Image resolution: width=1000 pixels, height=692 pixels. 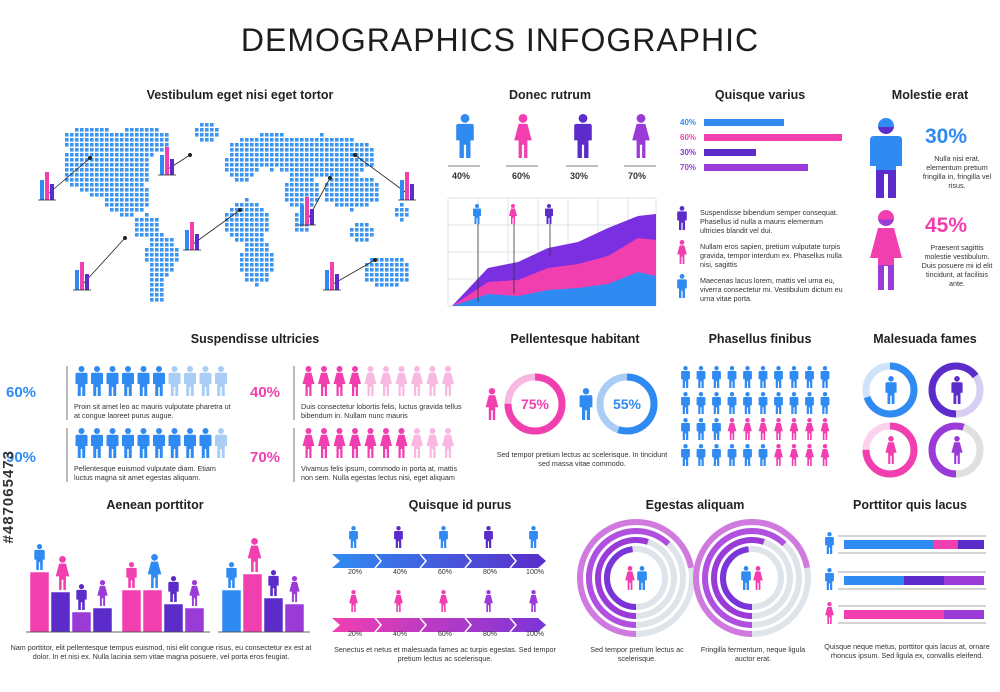 What do you see at coordinates (550, 95) in the screenshot?
I see `donec-title: Donec rutrum` at bounding box center [550, 95].